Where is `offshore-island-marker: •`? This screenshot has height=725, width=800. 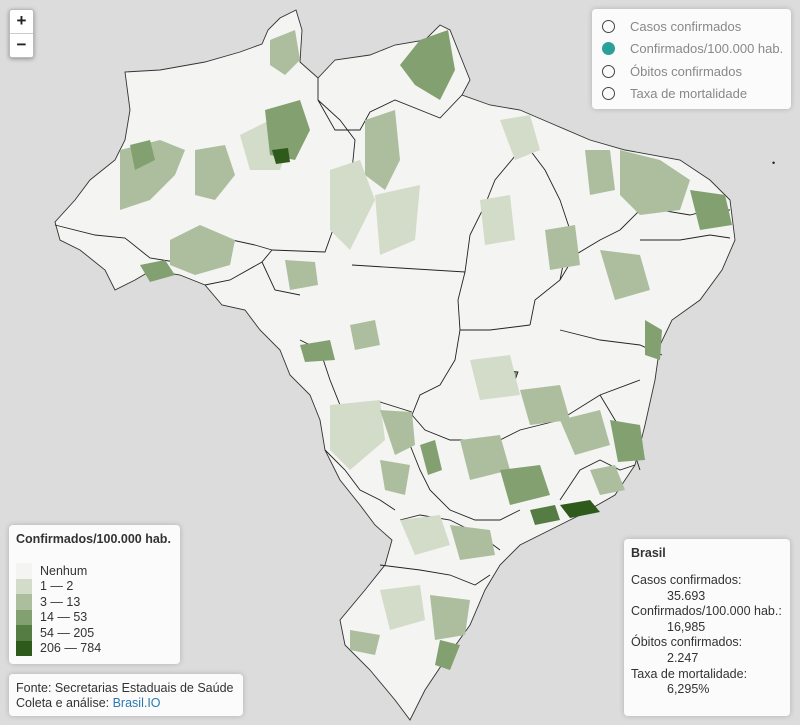 offshore-island-marker: • is located at coordinates (773, 163).